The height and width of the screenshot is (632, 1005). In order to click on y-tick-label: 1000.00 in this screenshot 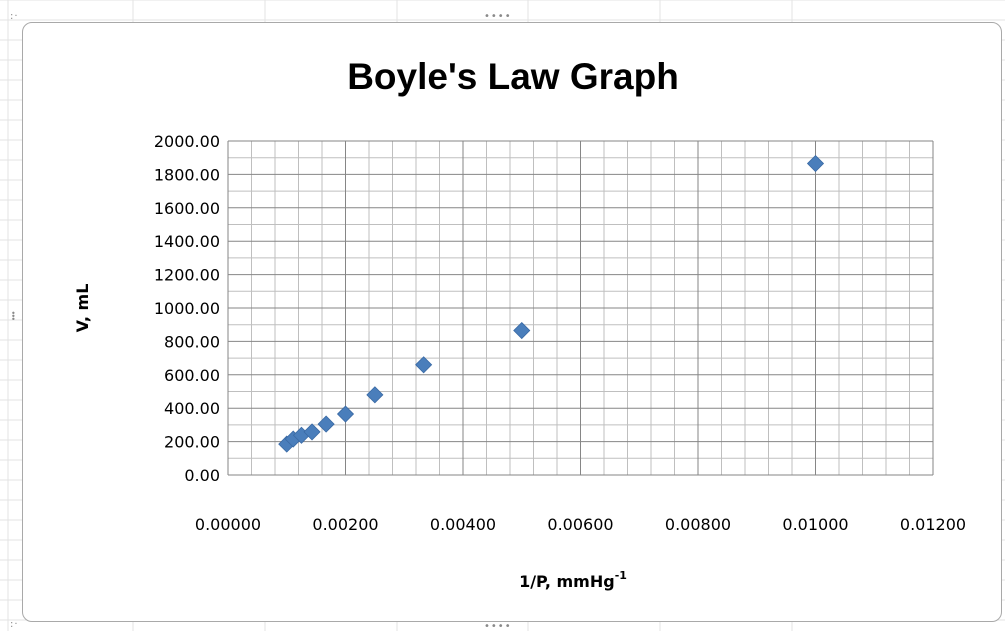, I will do `click(187, 308)`.